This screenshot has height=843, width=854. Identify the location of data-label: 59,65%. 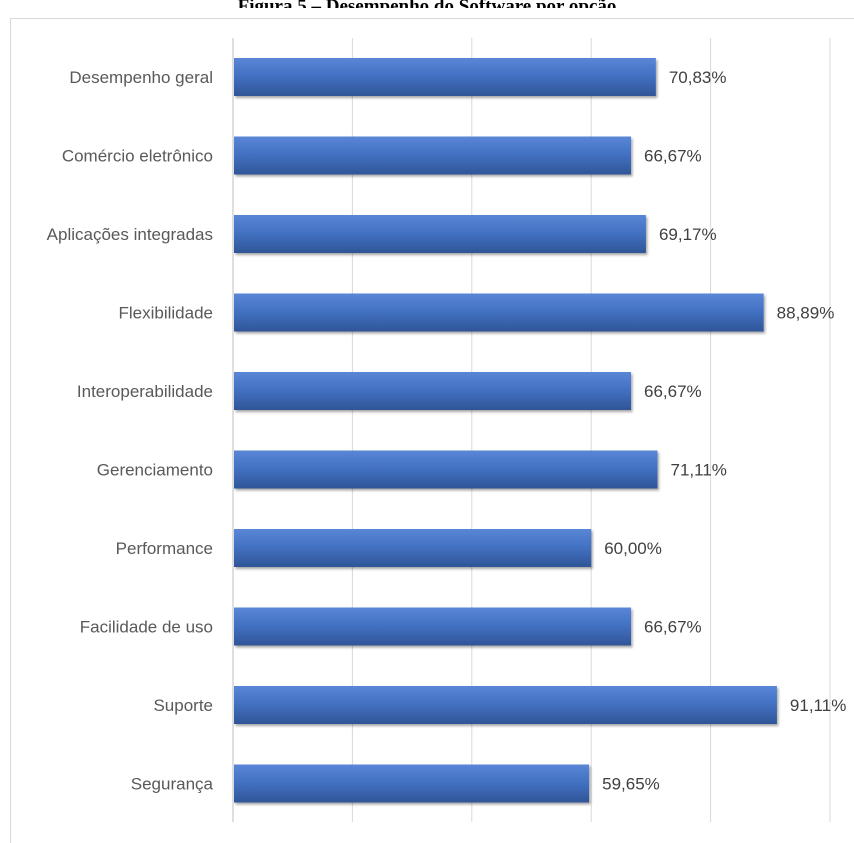
(631, 784).